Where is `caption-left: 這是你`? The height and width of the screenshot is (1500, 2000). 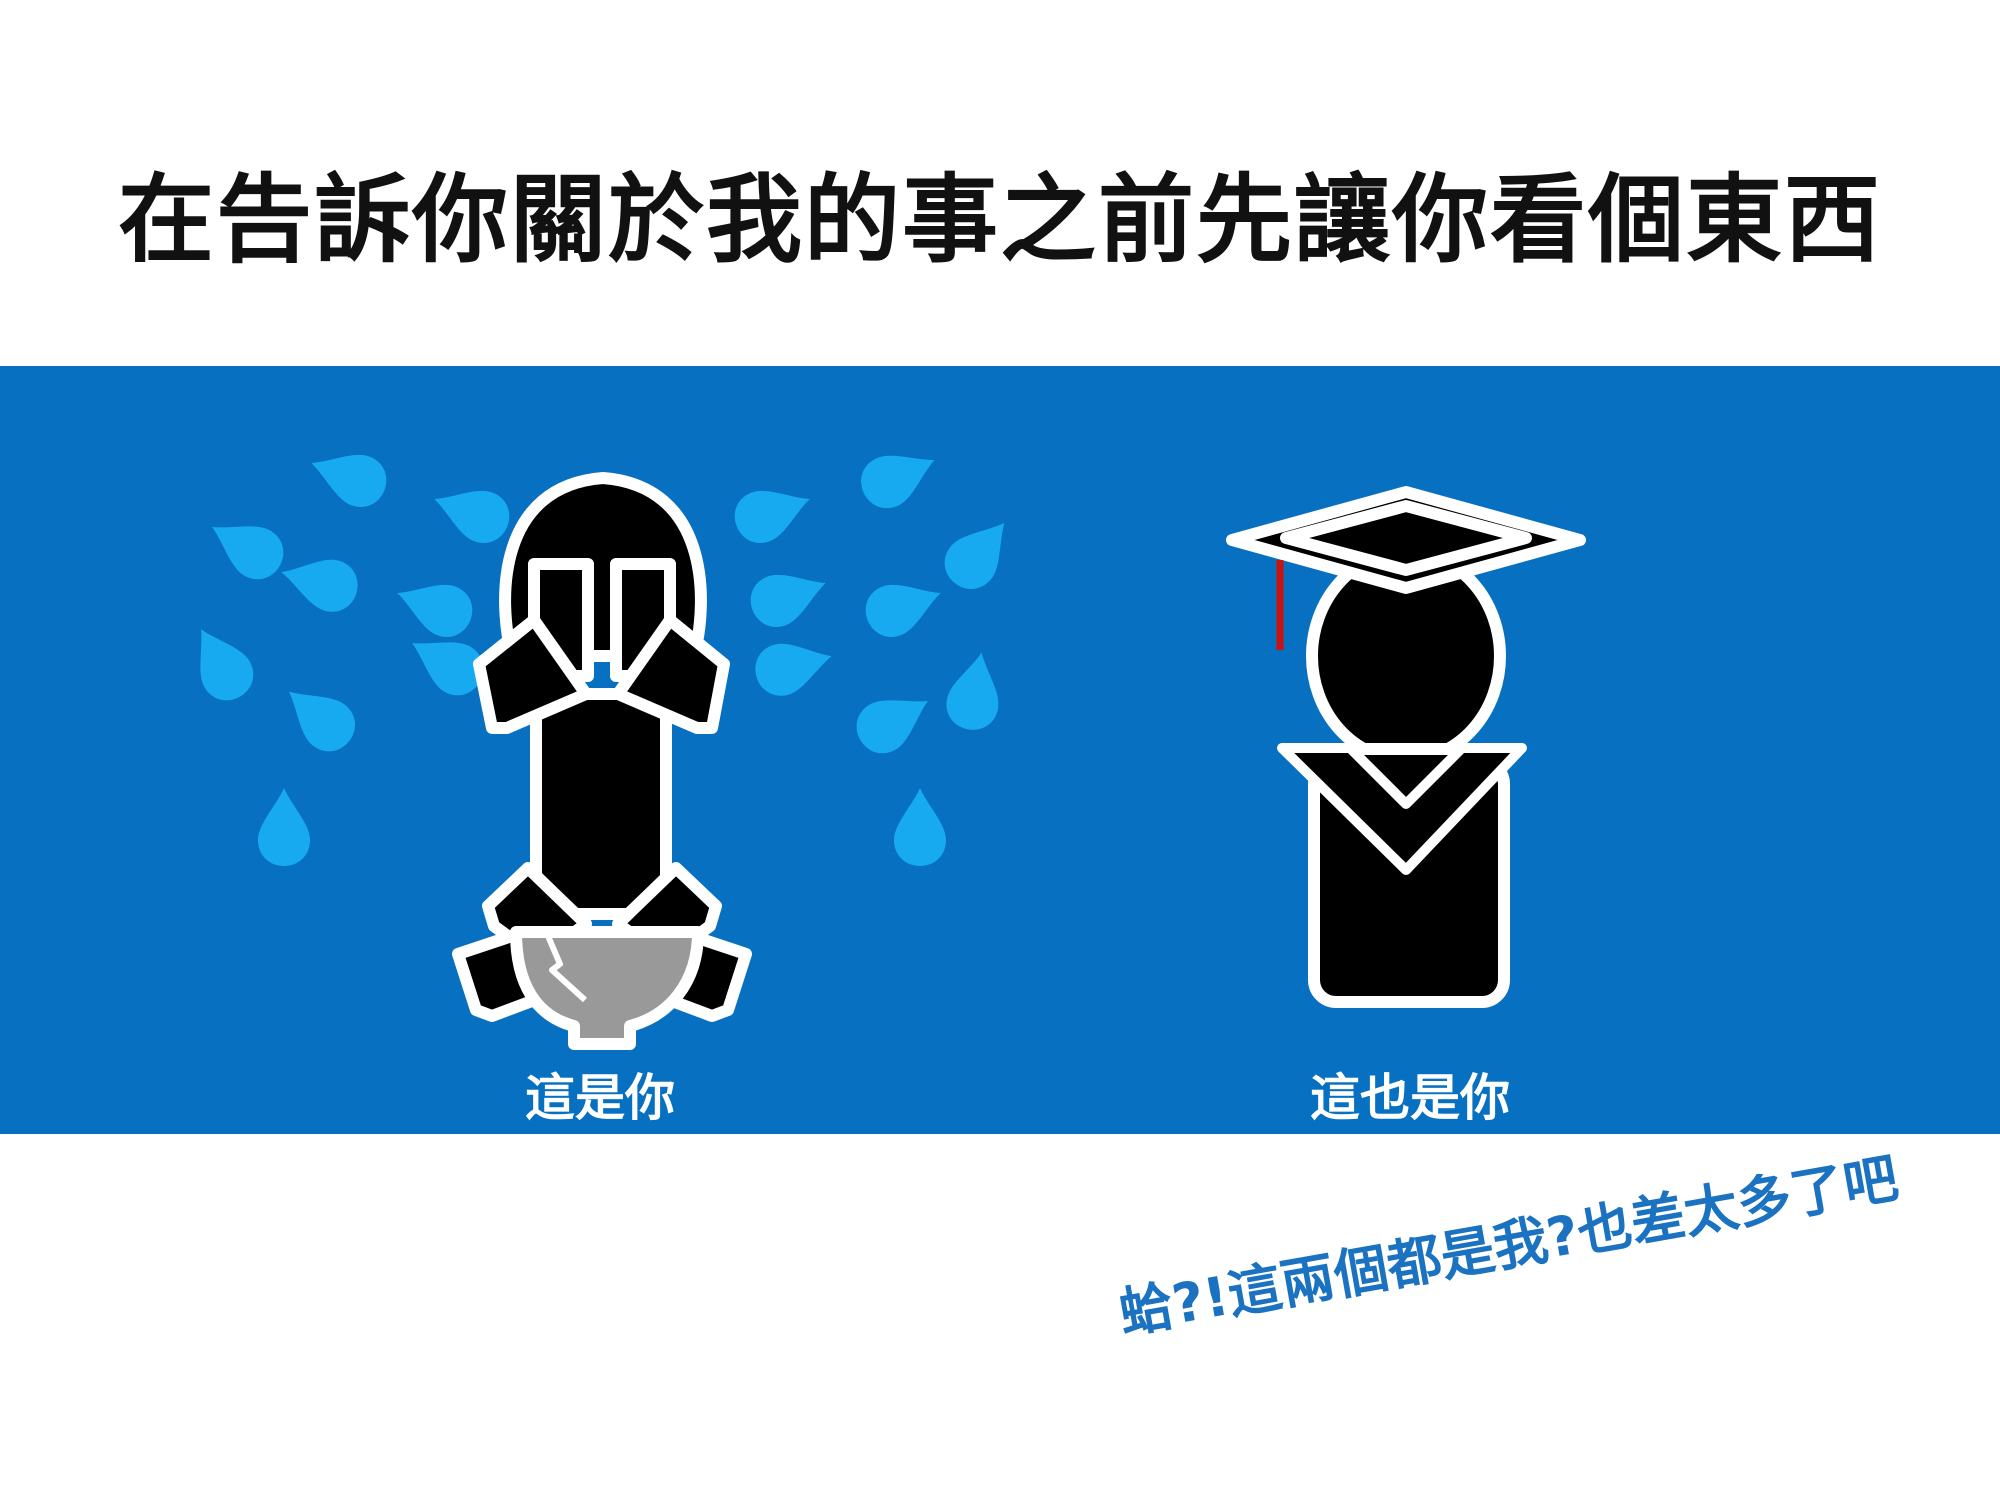 caption-left: 這是你 is located at coordinates (600, 1098).